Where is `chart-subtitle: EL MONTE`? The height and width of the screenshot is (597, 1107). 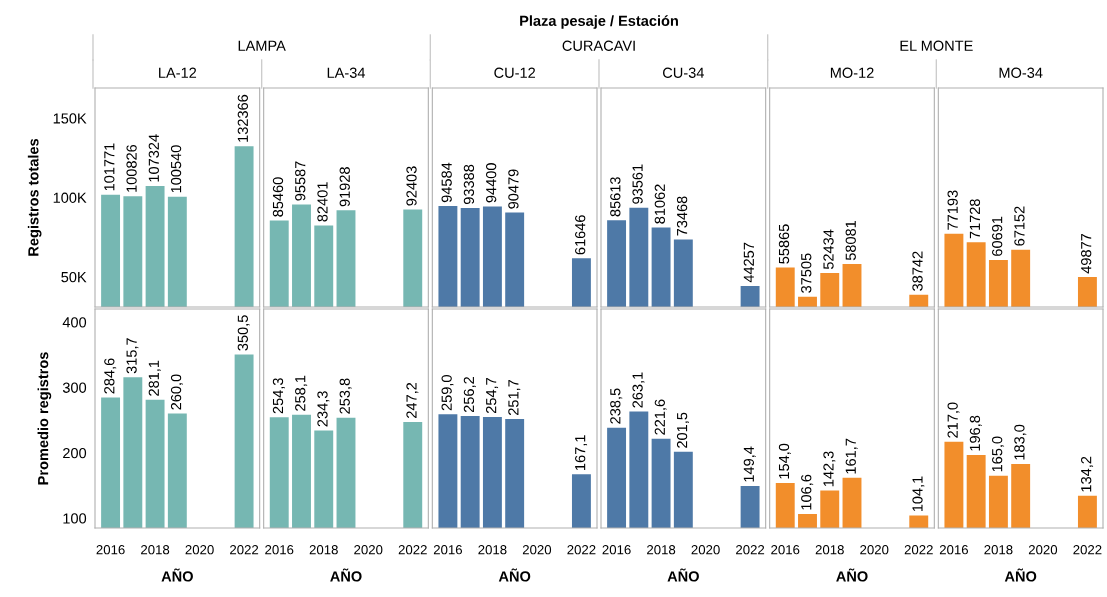
chart-subtitle: EL MONTE is located at coordinates (936, 45).